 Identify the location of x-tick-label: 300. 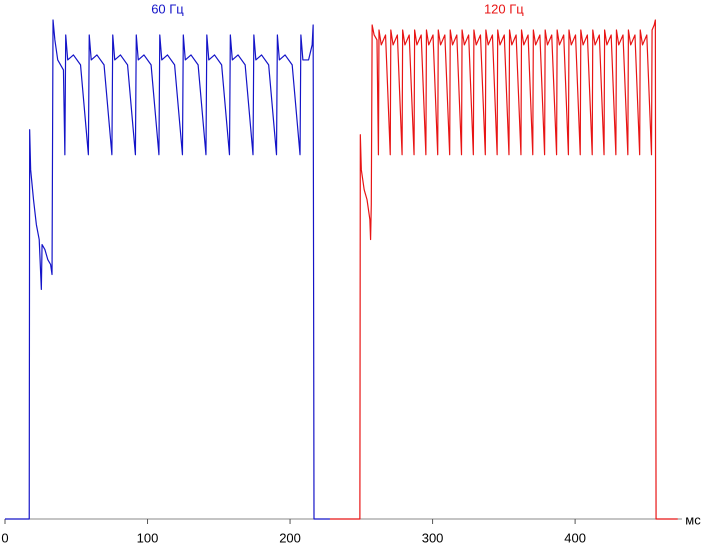
(433, 537).